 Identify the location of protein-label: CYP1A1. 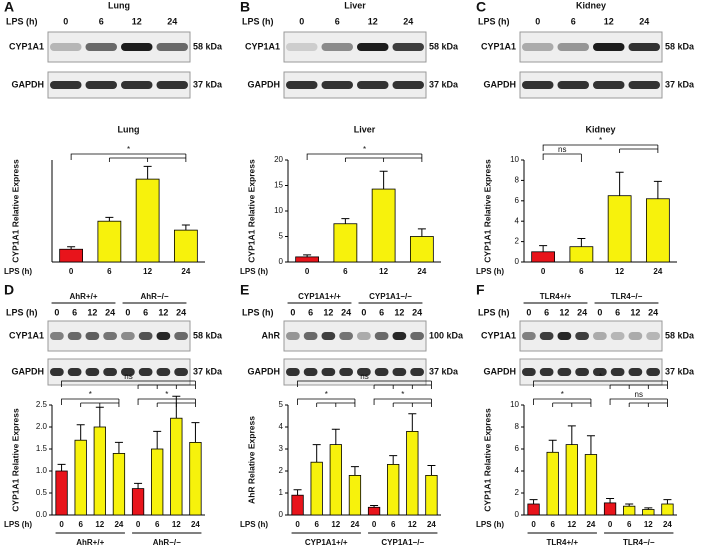
(498, 335).